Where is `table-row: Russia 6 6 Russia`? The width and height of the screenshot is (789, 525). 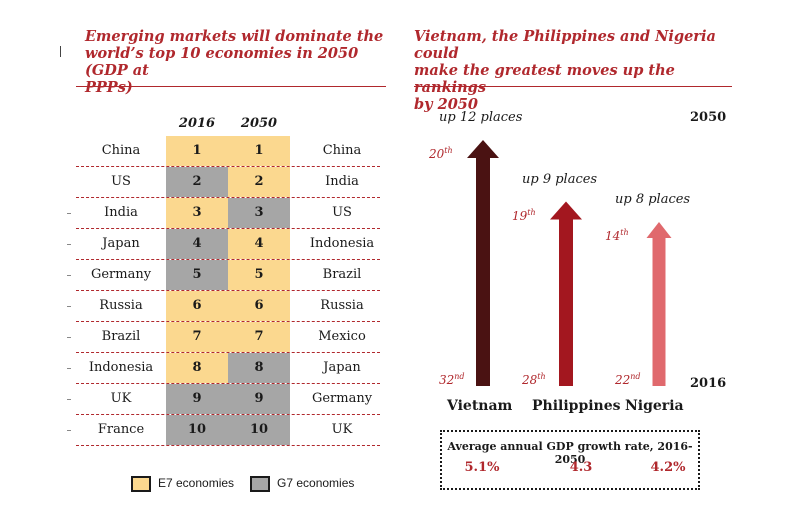
table-row: Russia 6 6 Russia is located at coordinates (228, 306).